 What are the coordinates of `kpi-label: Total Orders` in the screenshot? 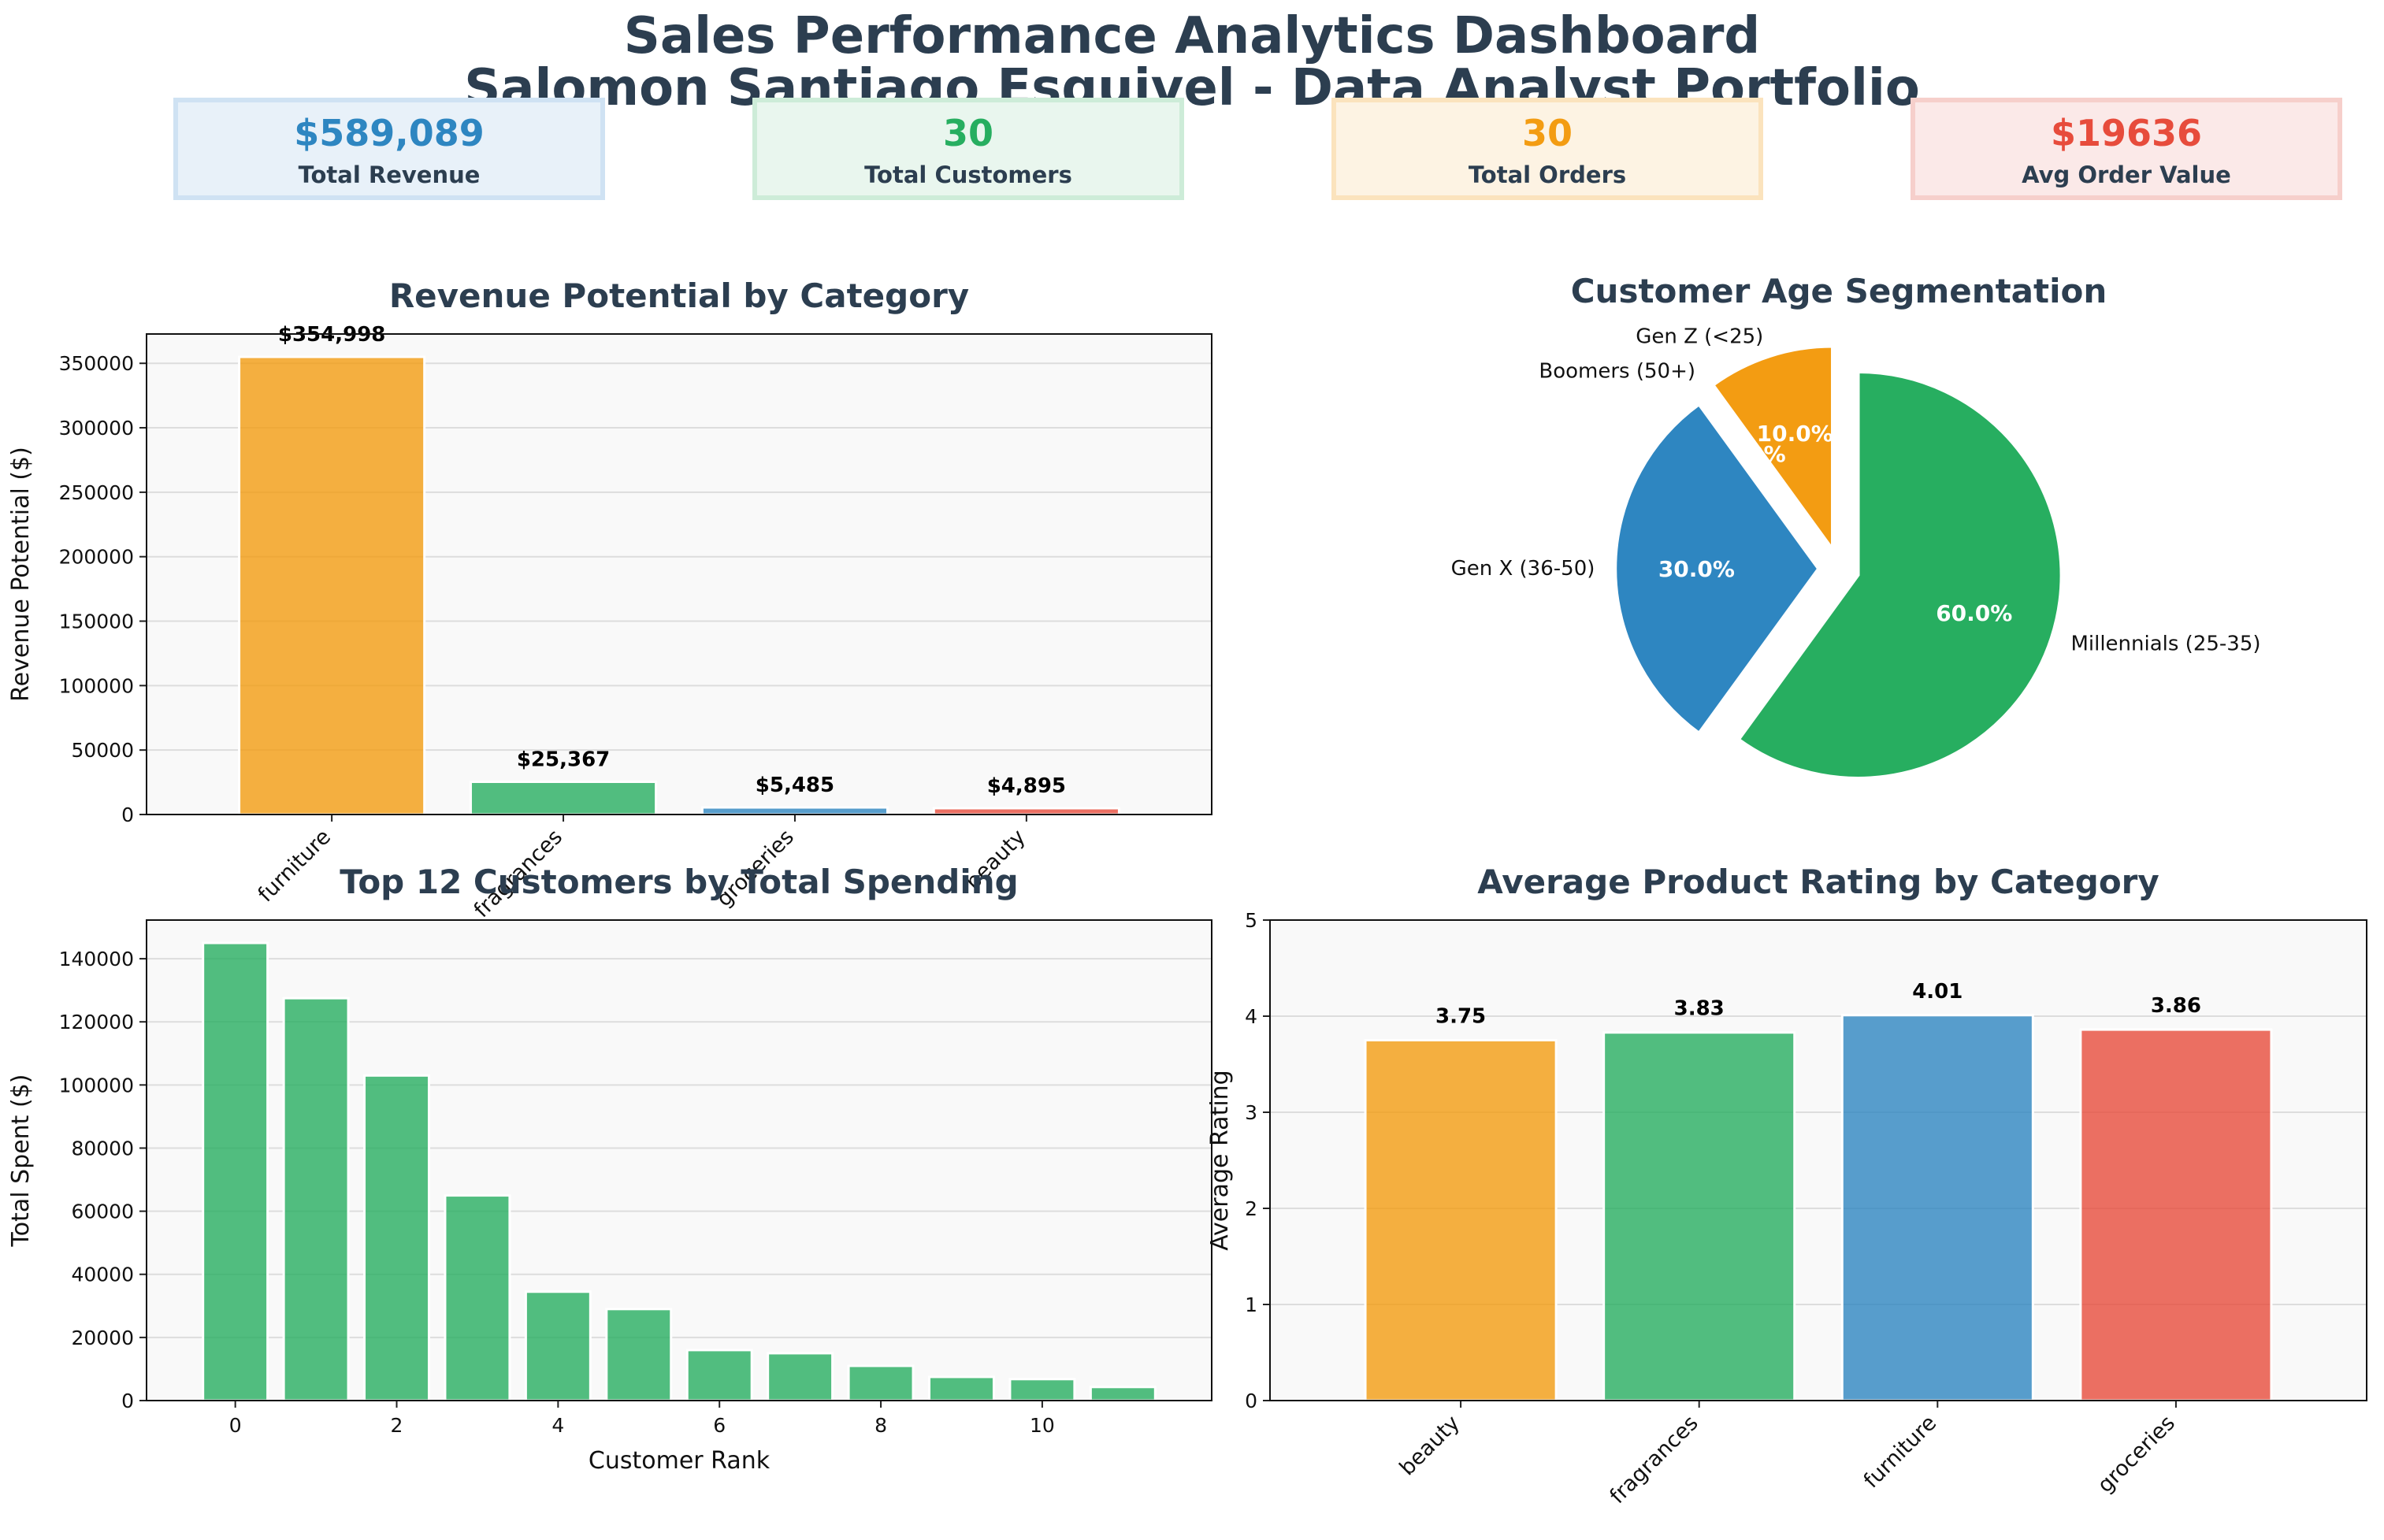 It's located at (1547, 174).